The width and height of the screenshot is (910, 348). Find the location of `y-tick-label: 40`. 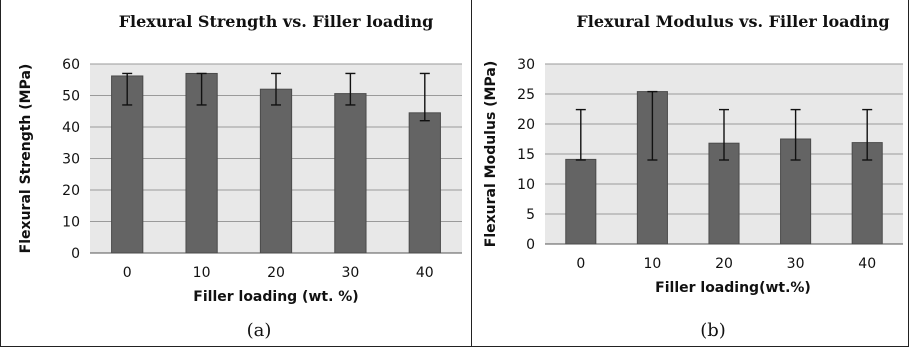

y-tick-label: 40 is located at coordinates (71, 128).